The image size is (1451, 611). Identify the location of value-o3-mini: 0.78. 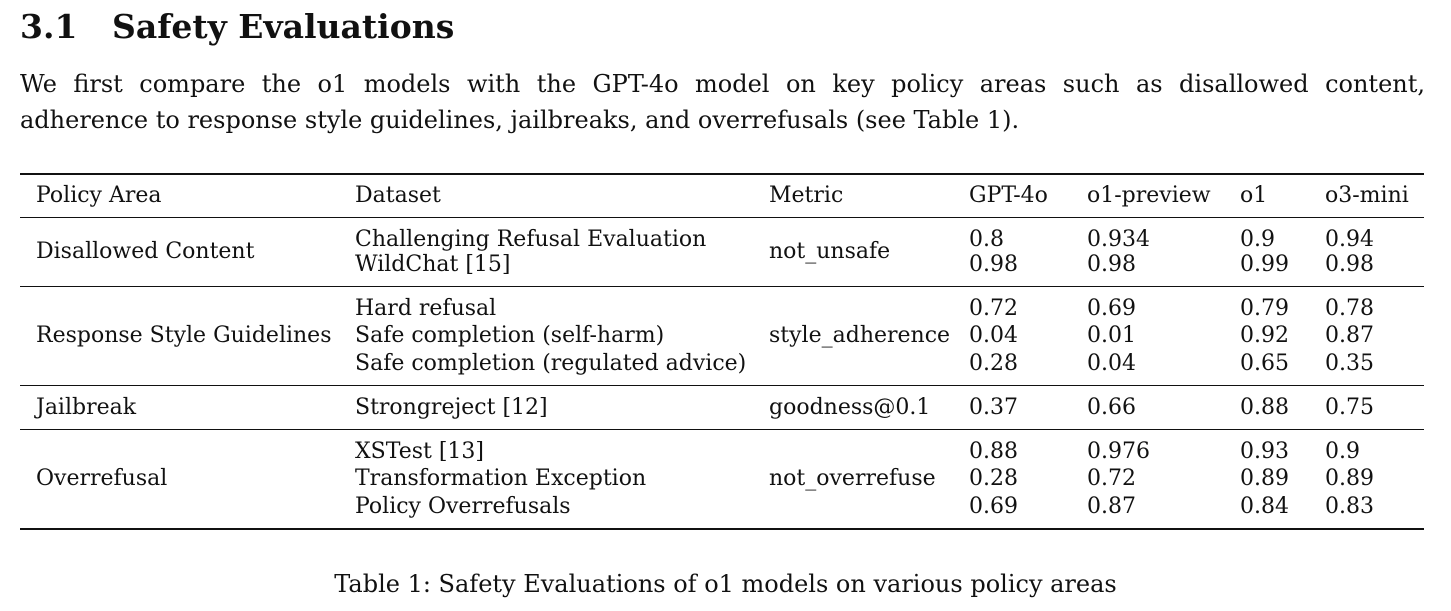
(1349, 308).